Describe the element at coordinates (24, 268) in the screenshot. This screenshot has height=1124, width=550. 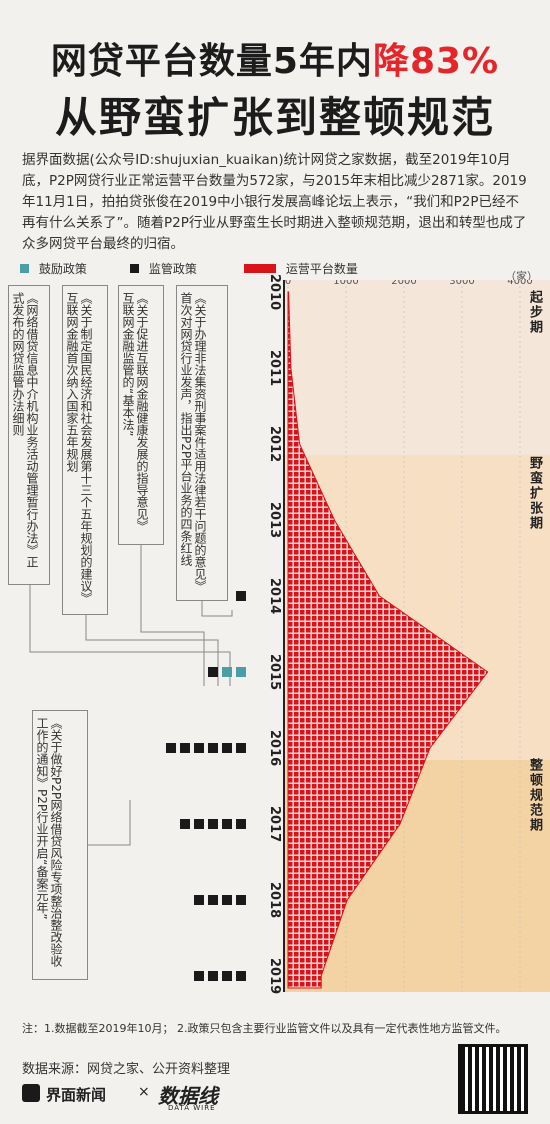
I see `legend-encourage-swatch` at that location.